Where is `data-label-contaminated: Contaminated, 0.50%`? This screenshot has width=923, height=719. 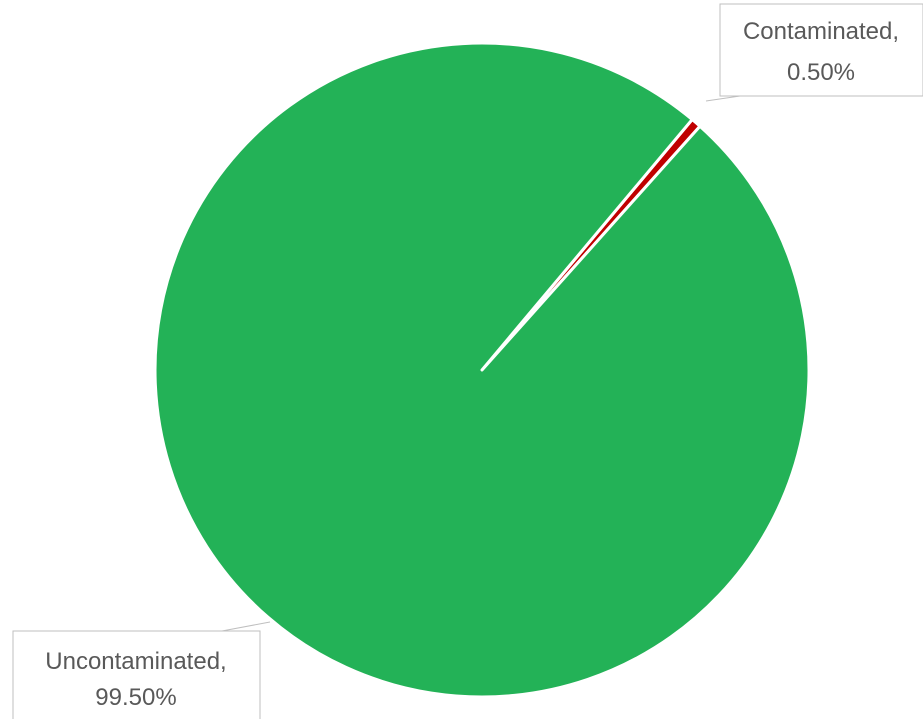 data-label-contaminated: Contaminated, 0.50% is located at coordinates (814, 52).